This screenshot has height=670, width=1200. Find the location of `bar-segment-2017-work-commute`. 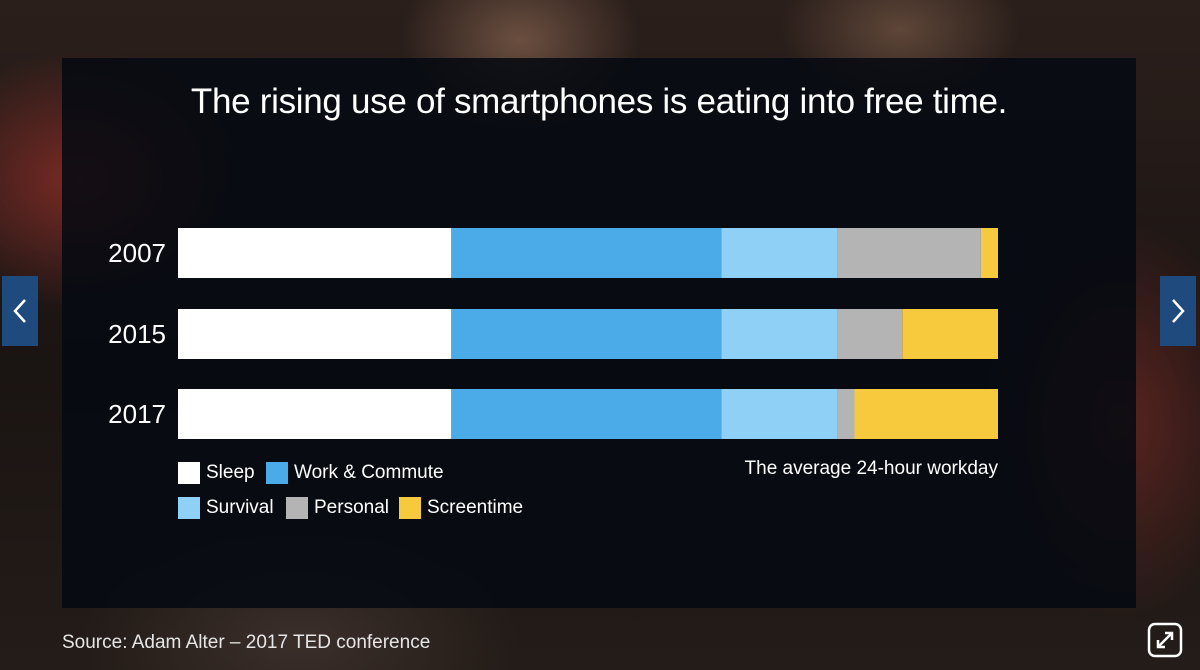

bar-segment-2017-work-commute is located at coordinates (586, 414).